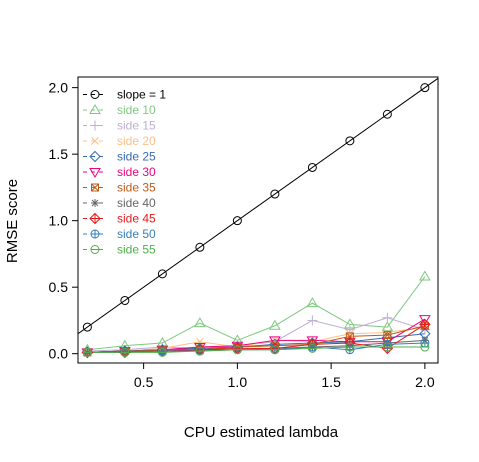 The height and width of the screenshot is (462, 479). What do you see at coordinates (59, 221) in the screenshot?
I see `y-tick-label: 1.0` at bounding box center [59, 221].